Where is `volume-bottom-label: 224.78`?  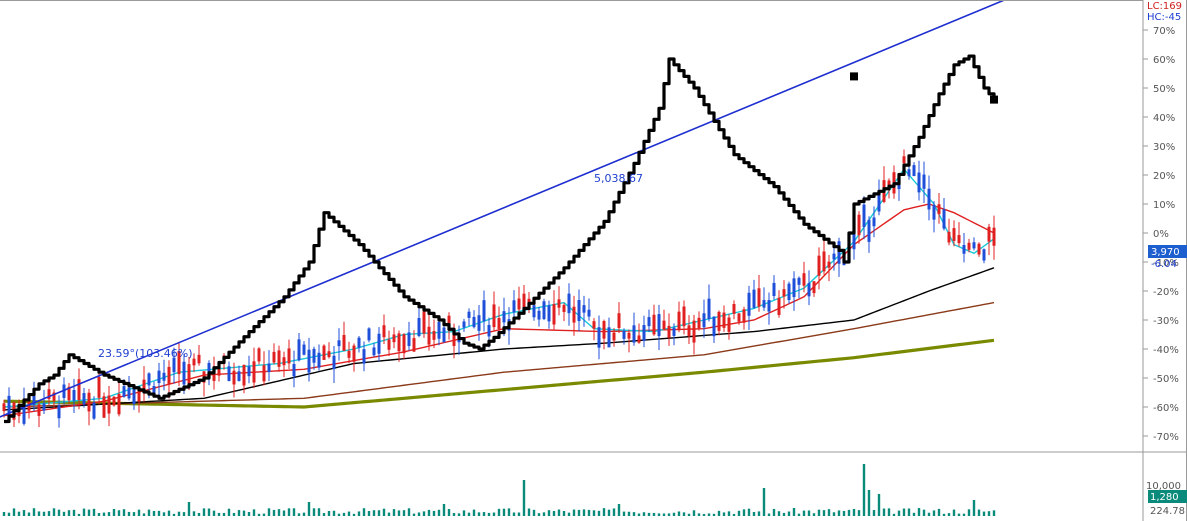 volume-bottom-label: 224.78 is located at coordinates (1167, 511).